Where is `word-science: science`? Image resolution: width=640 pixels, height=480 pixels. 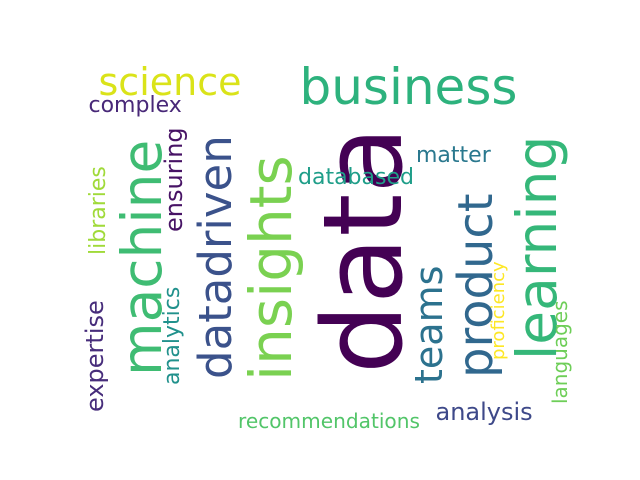
word-science: science is located at coordinates (170, 82).